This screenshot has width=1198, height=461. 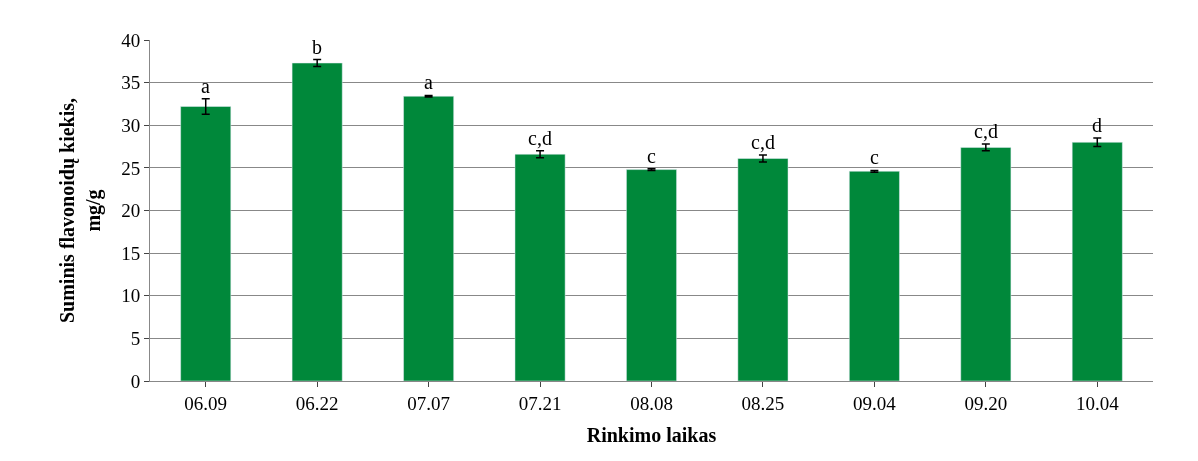 I want to click on x-tick-label: 08.25, so click(x=763, y=403).